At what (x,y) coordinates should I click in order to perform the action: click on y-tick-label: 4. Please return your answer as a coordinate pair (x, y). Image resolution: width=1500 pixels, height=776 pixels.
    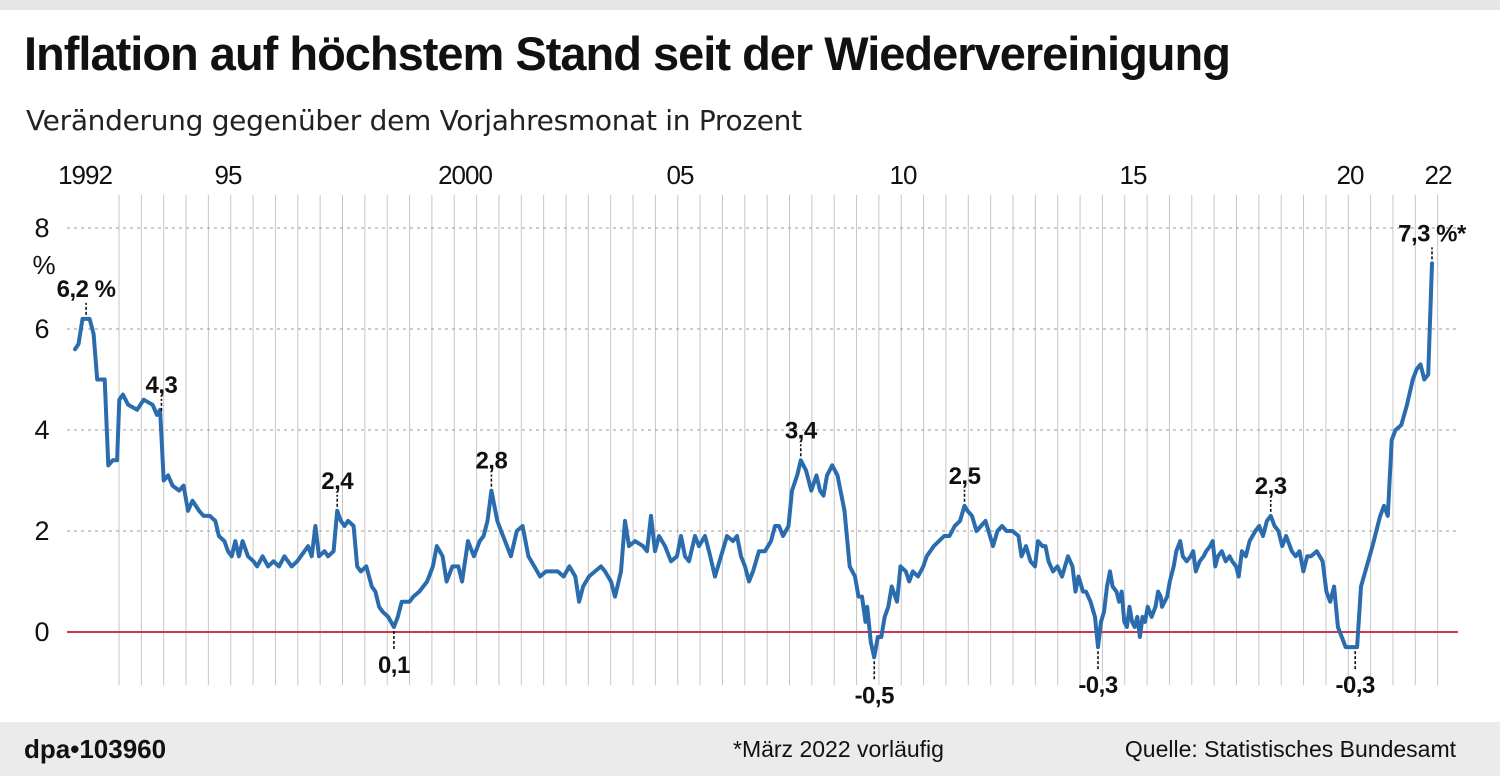
    Looking at the image, I should click on (41, 430).